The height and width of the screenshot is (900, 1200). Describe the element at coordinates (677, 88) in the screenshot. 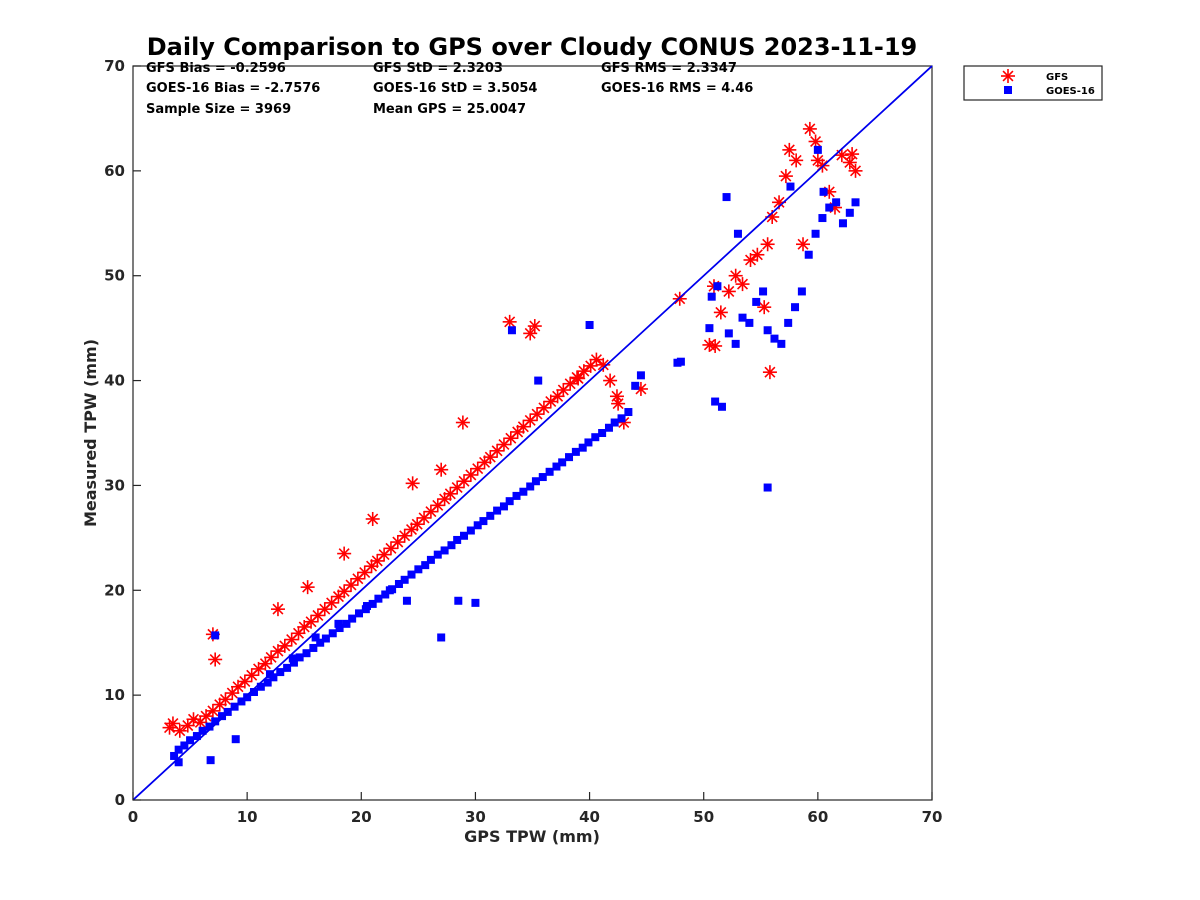

I see `stat-text: GOES-16 RMS = 4.46` at that location.